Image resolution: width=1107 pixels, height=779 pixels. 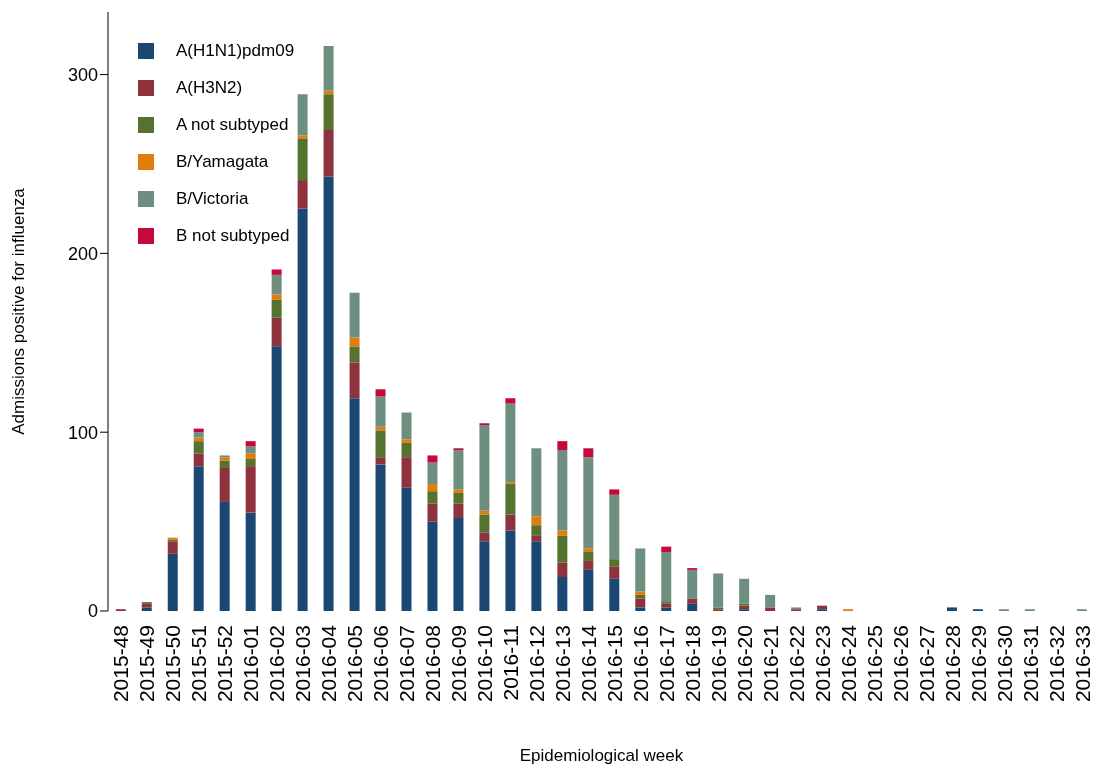 I want to click on x-tick-label: 2016-28, so click(x=952, y=664).